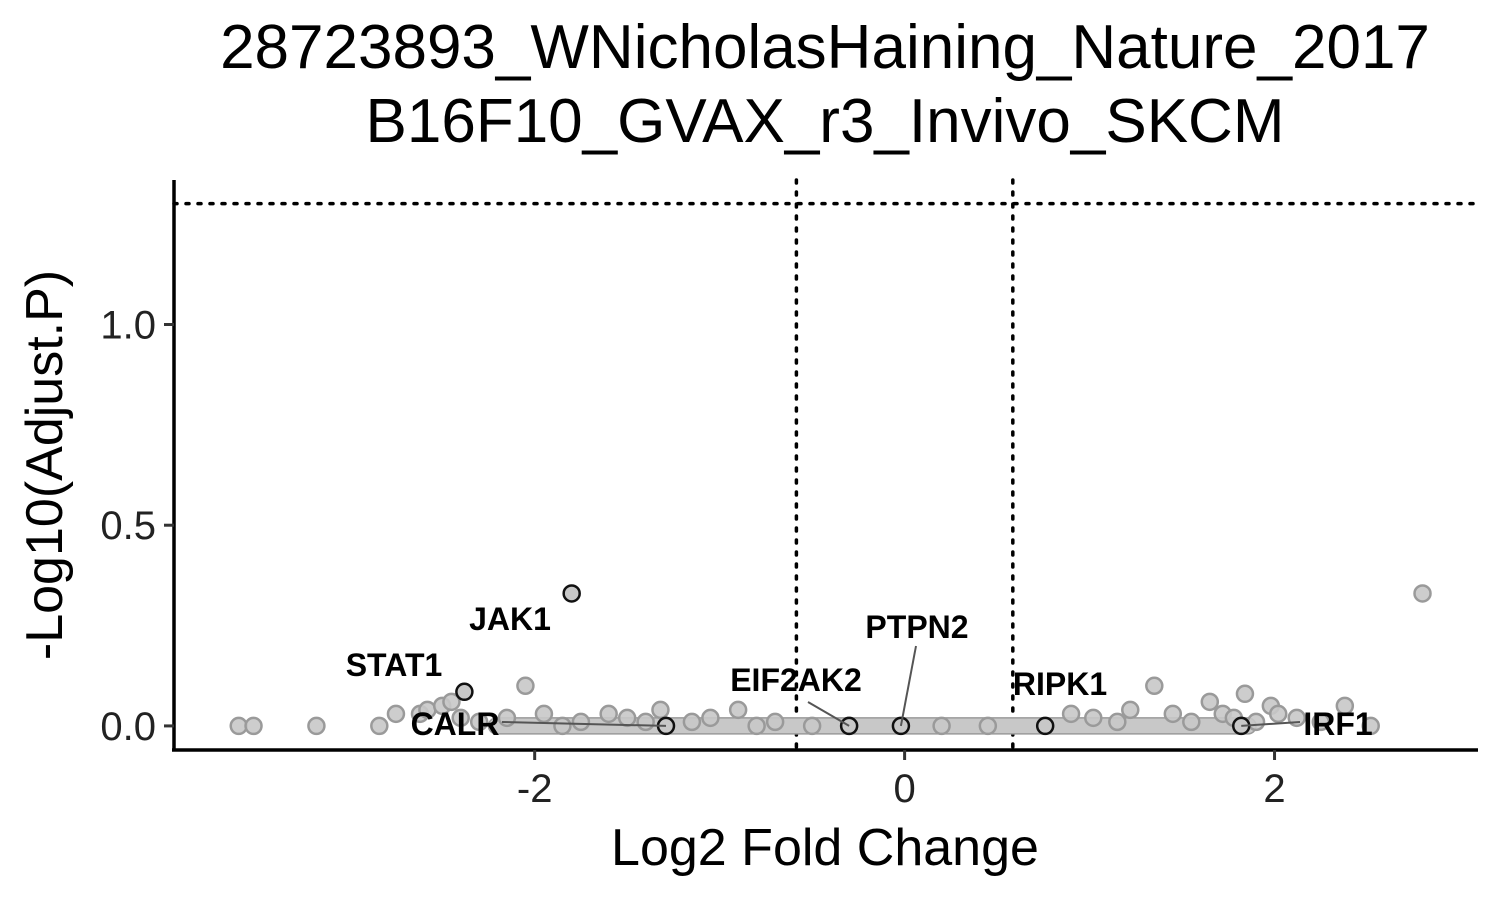  Describe the element at coordinates (1274, 789) in the screenshot. I see `x-tick-label: 2` at that location.